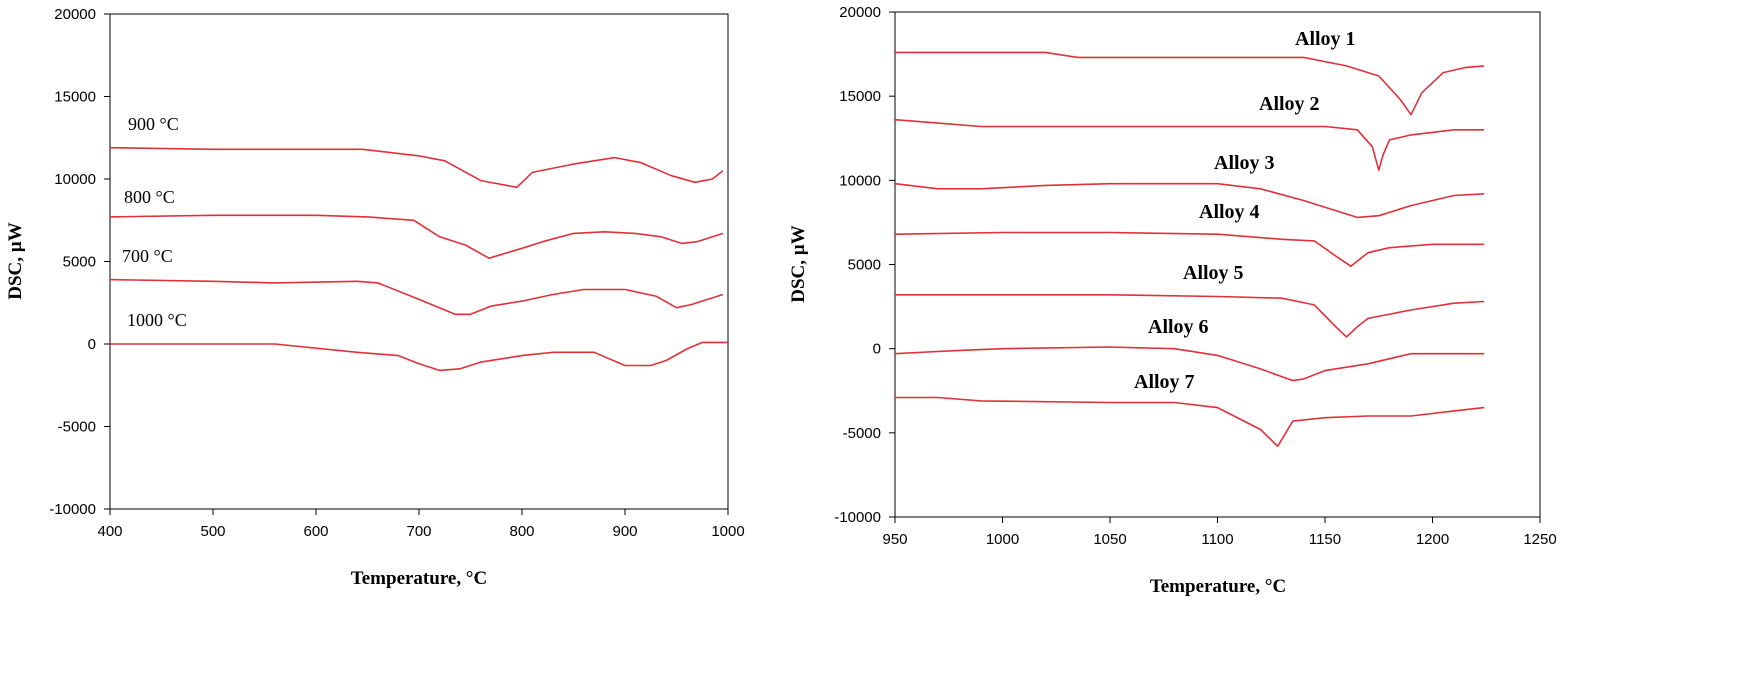  What do you see at coordinates (1244, 163) in the screenshot?
I see `right-series-label: Alloy 3` at bounding box center [1244, 163].